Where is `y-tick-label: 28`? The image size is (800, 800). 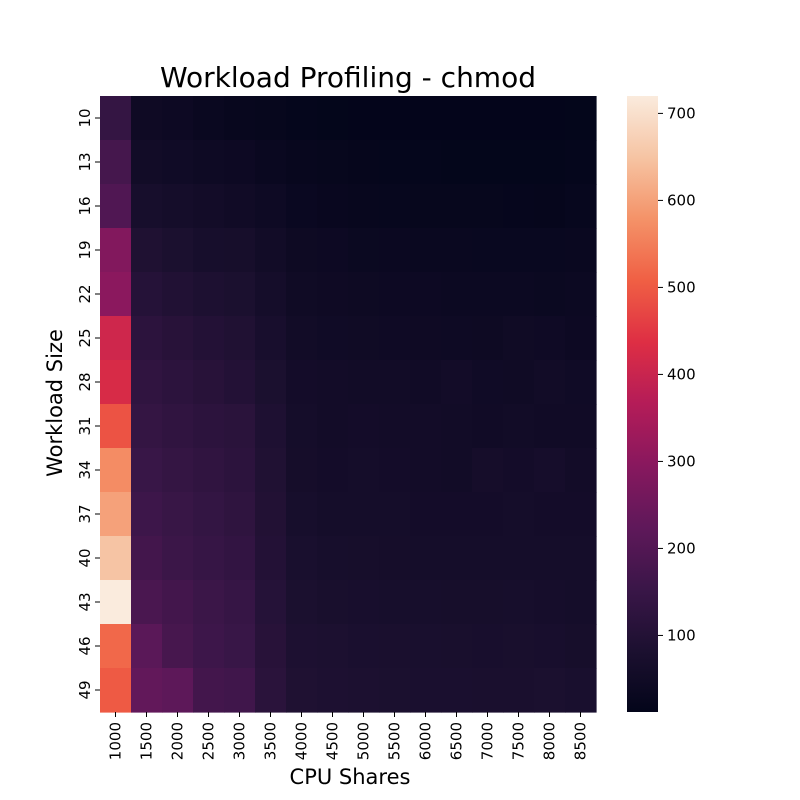 y-tick-label: 28 is located at coordinates (85, 381).